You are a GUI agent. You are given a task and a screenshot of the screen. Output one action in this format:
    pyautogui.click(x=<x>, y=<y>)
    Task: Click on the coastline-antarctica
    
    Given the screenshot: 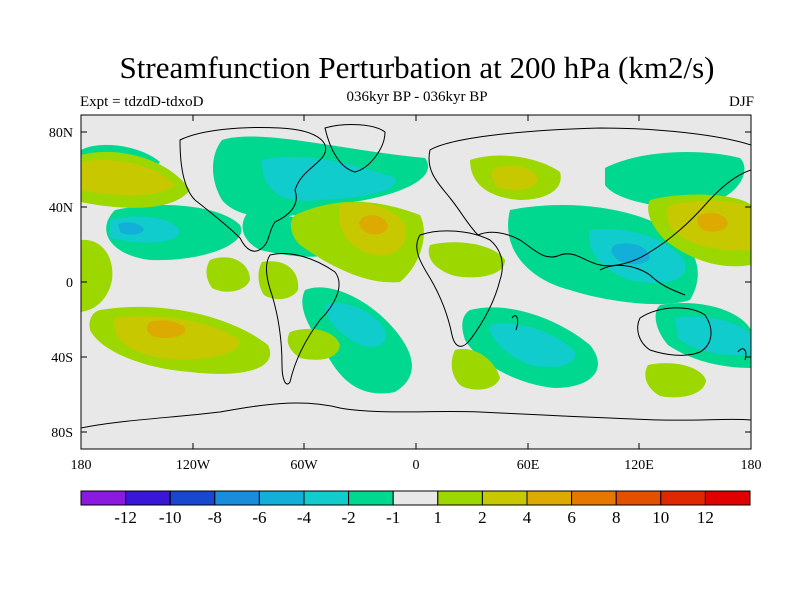 What is the action you would take?
    pyautogui.click(x=416, y=415)
    